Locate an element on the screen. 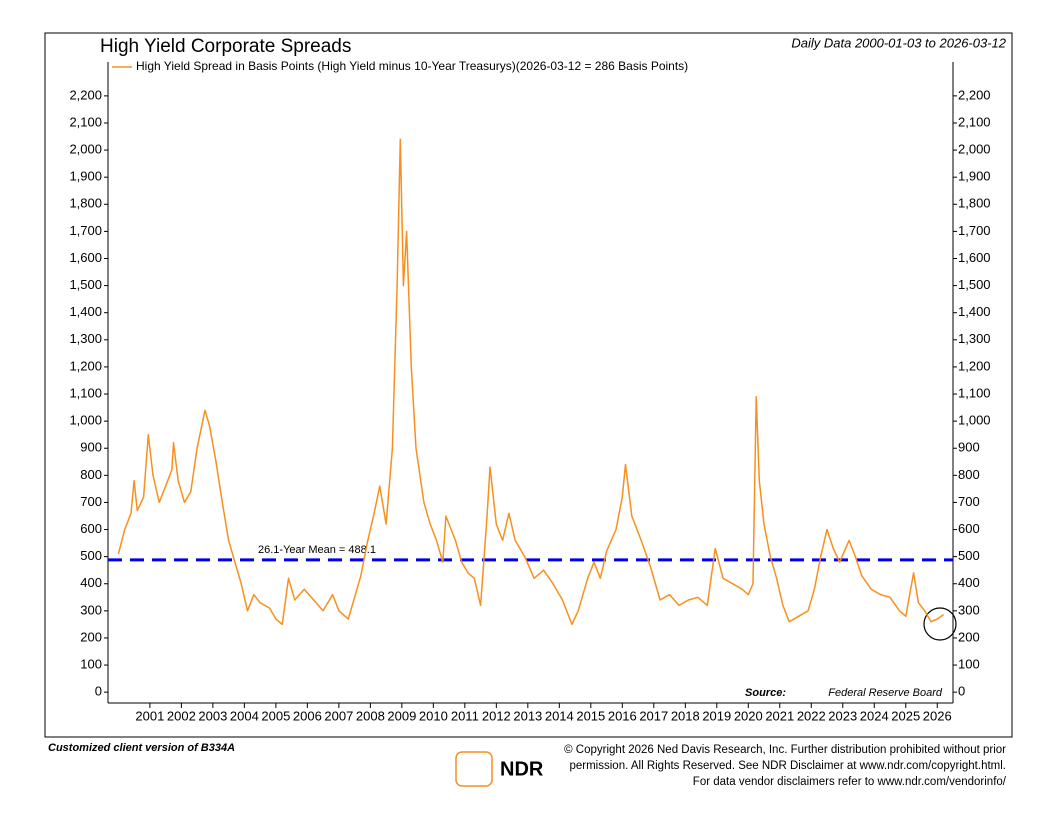 This screenshot has width=1056, height=816. y2-tick-label: 100 is located at coordinates (969, 663).